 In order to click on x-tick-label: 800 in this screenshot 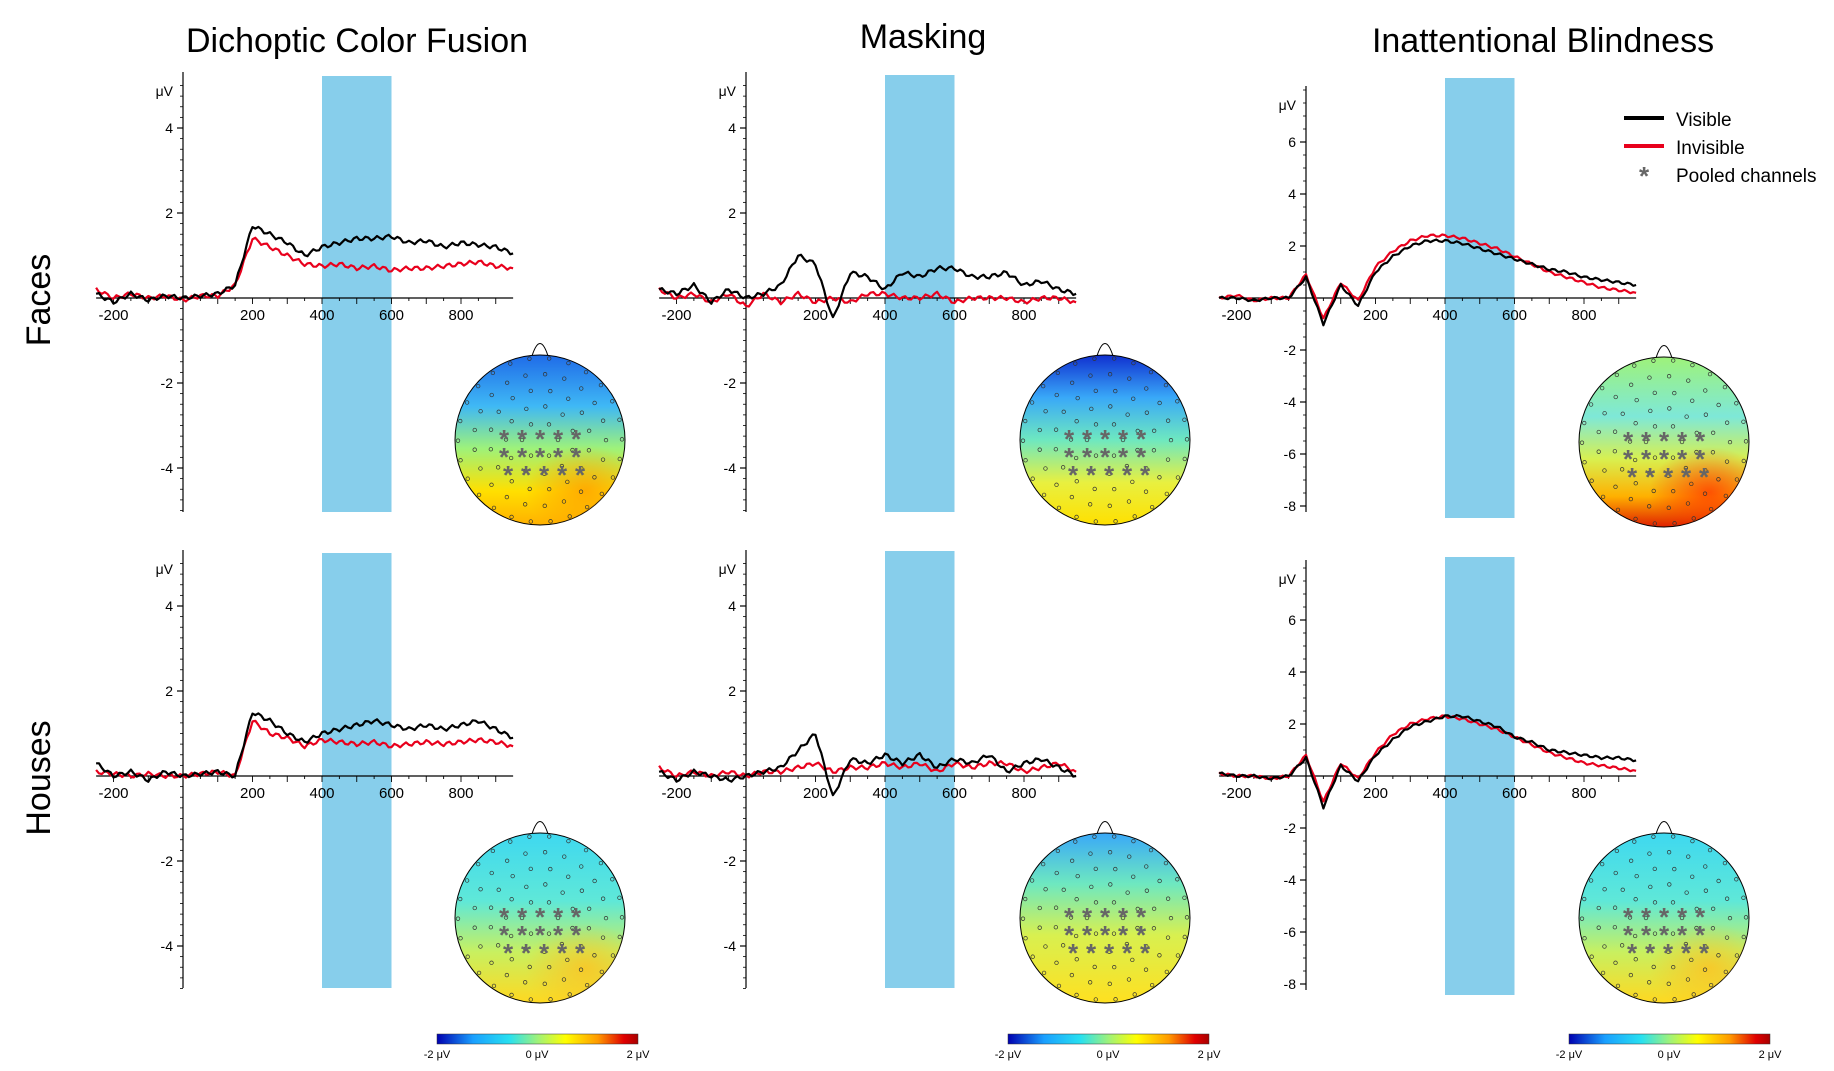, I will do `click(1583, 315)`.